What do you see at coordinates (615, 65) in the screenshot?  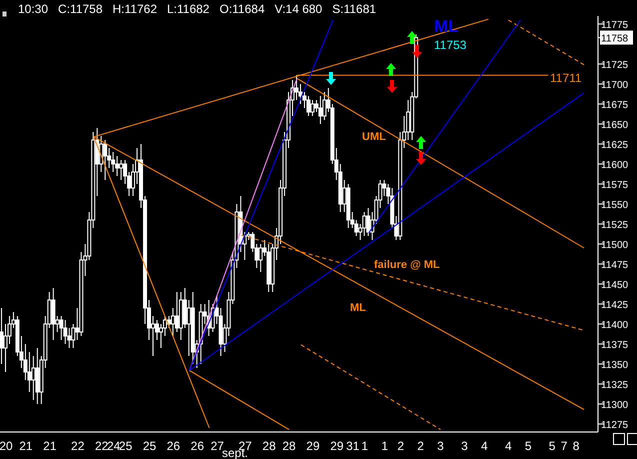 I see `y-tick-label: 11725` at bounding box center [615, 65].